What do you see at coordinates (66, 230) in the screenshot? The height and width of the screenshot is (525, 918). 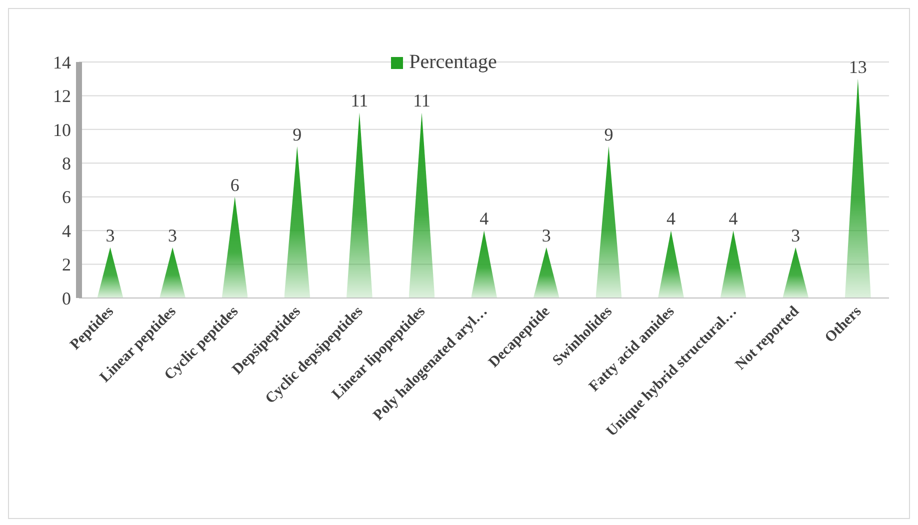 I see `y-tick-label: 4` at bounding box center [66, 230].